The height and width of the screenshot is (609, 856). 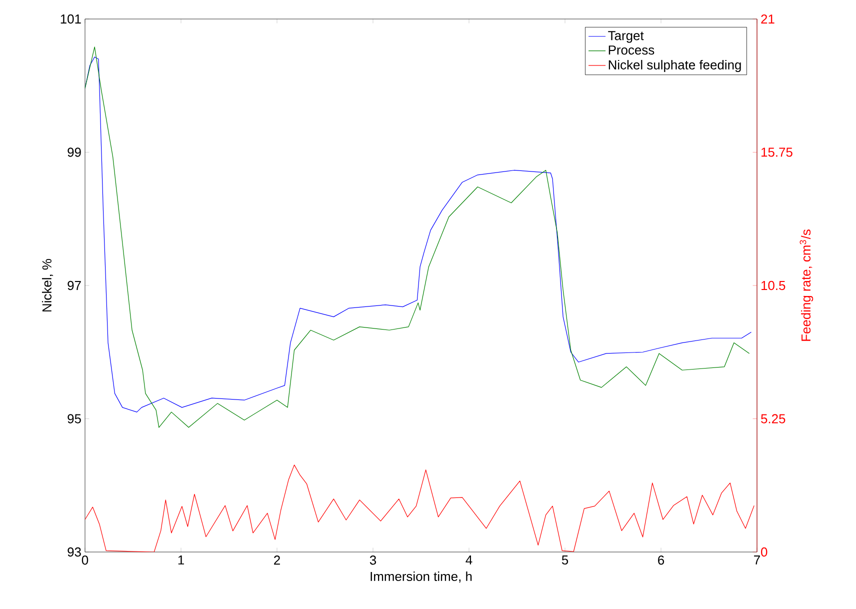 I want to click on y2-axis-title: Feeding rate, cm$^{3}$/s, so click(x=807, y=285).